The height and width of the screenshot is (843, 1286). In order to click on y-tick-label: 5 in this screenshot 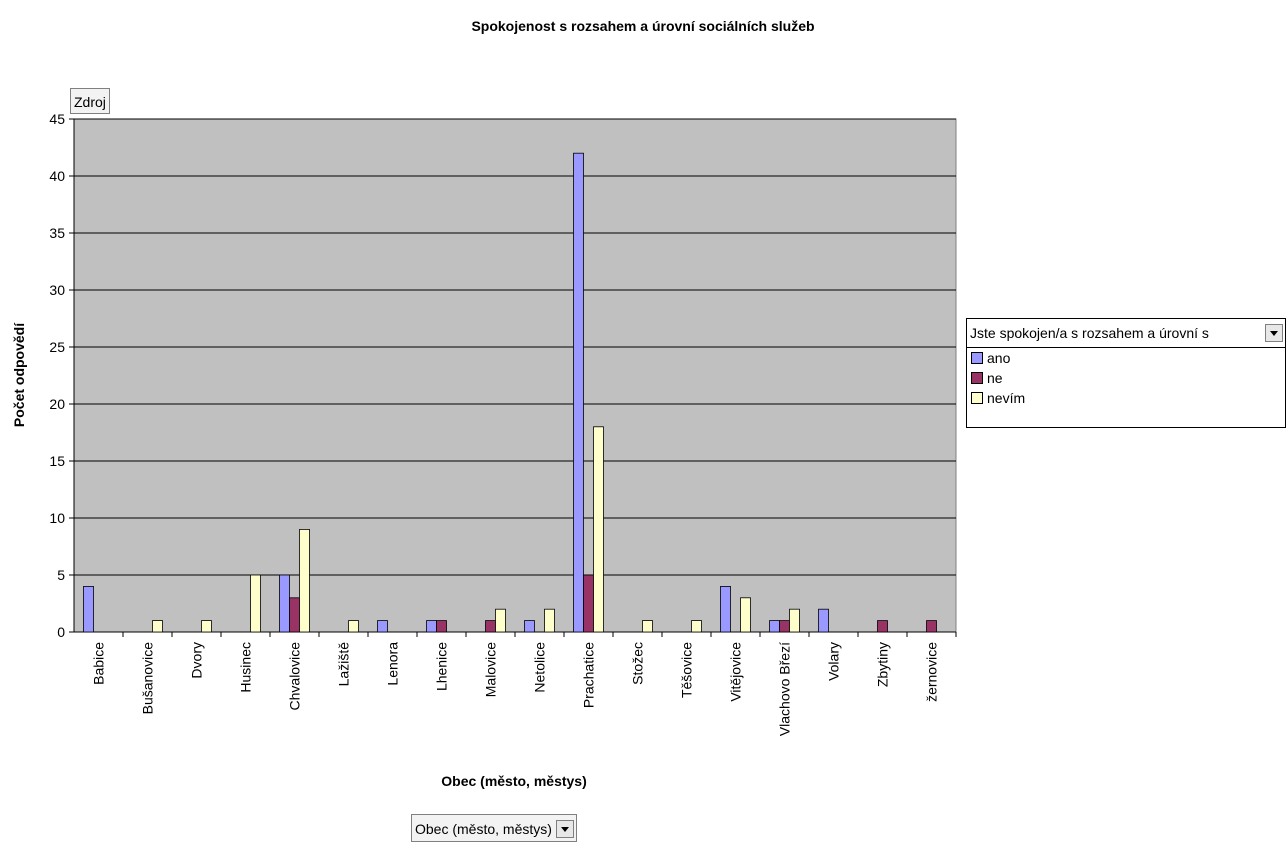, I will do `click(61, 575)`.